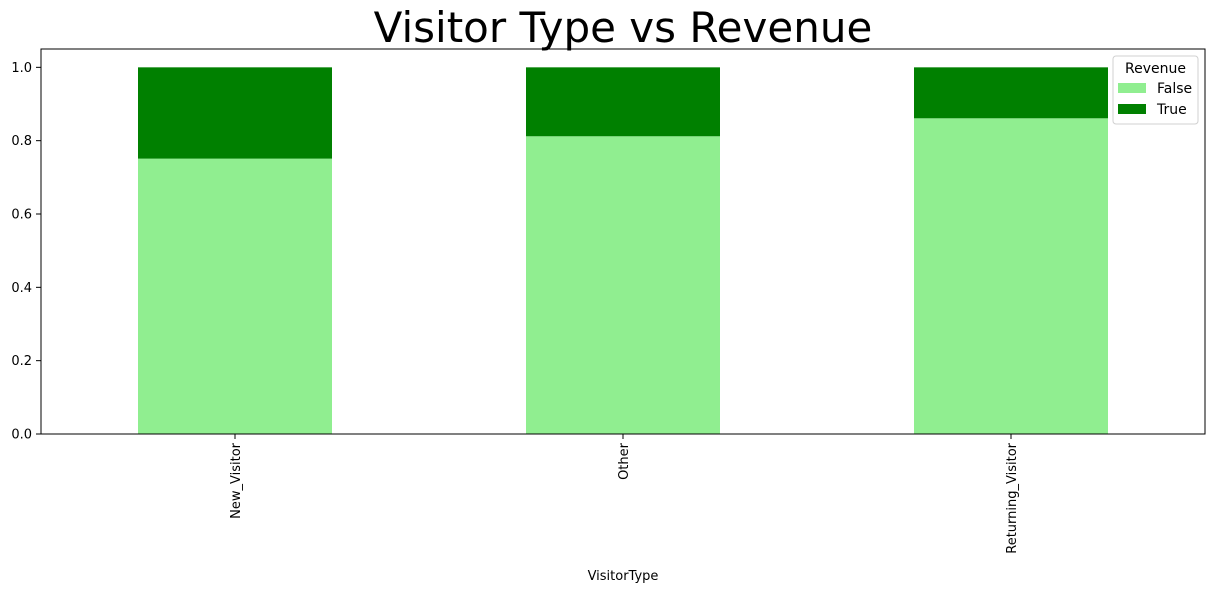 This screenshot has height=592, width=1214. Describe the element at coordinates (21, 361) in the screenshot. I see `y-tick-label: 0.2` at that location.